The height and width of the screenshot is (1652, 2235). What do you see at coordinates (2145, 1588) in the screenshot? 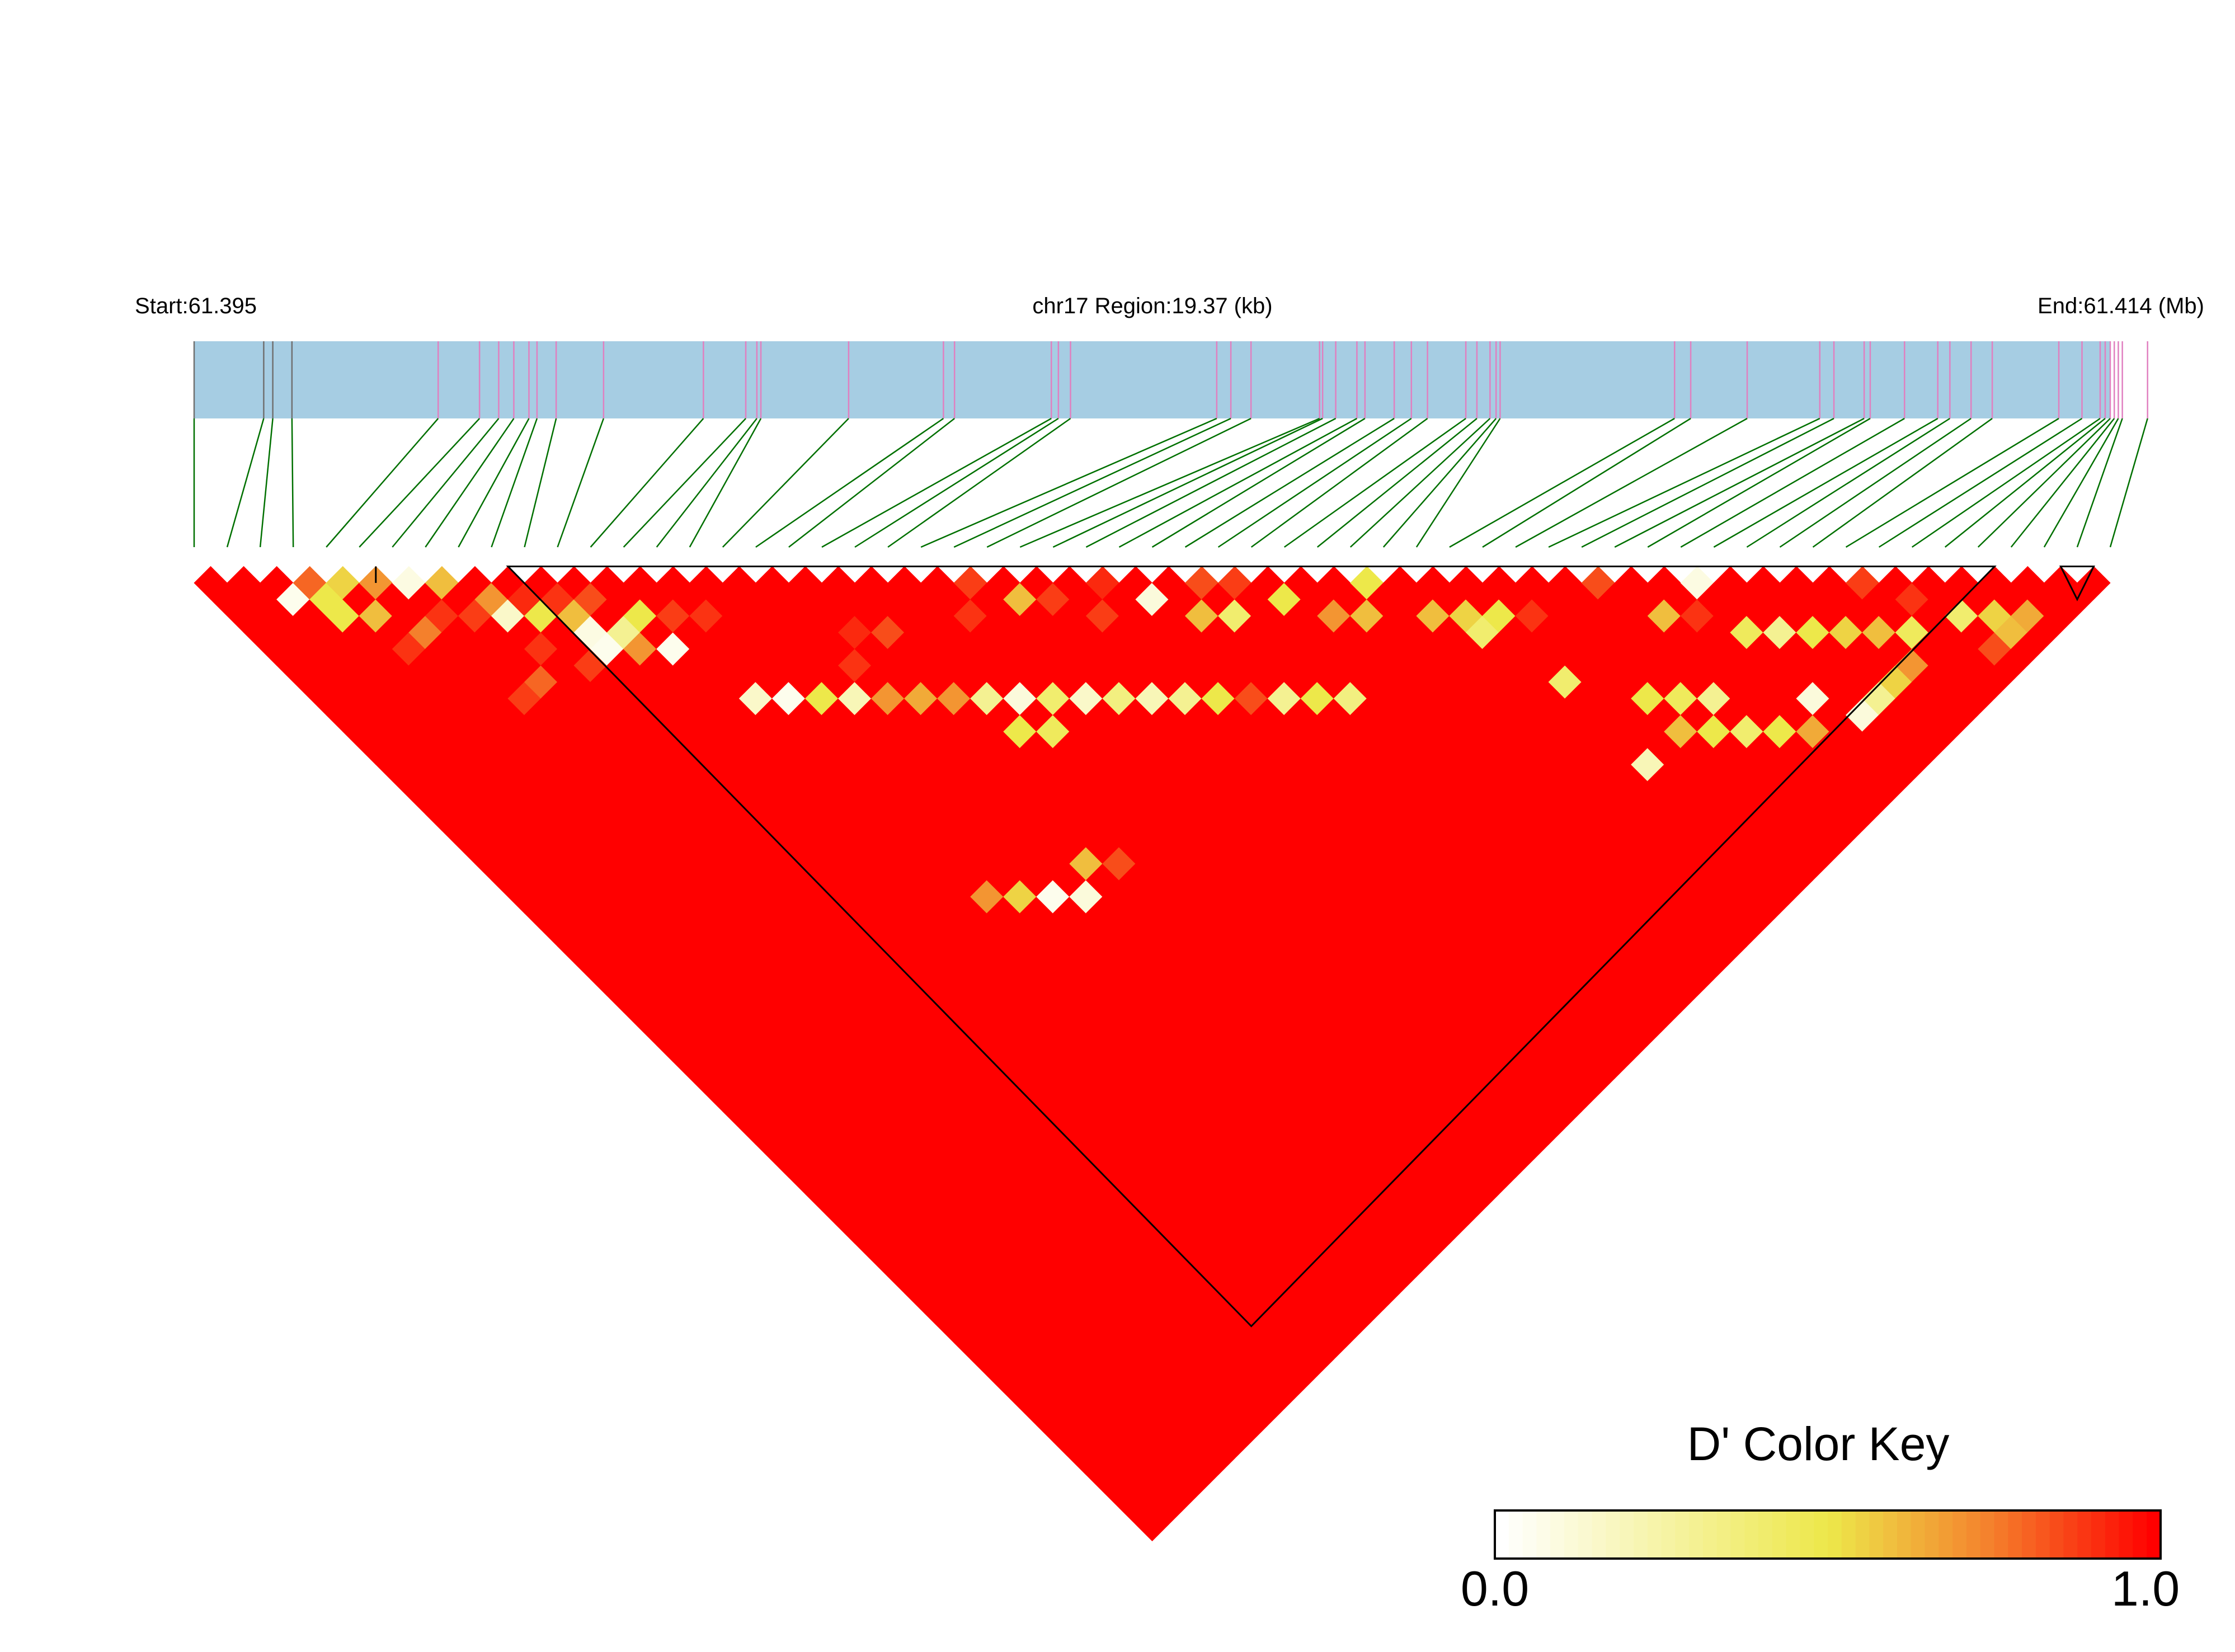
I see `color-key-max-label: 1.0` at bounding box center [2145, 1588].